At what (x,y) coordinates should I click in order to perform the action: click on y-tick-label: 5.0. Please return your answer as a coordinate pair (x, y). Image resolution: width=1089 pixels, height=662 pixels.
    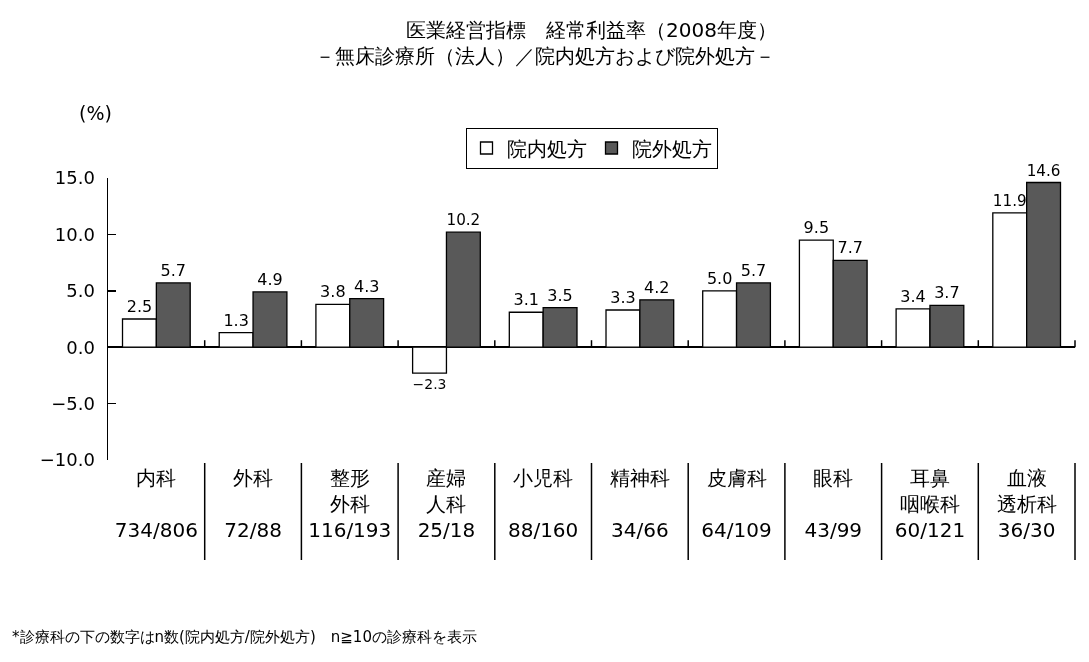
    Looking at the image, I should click on (80, 291).